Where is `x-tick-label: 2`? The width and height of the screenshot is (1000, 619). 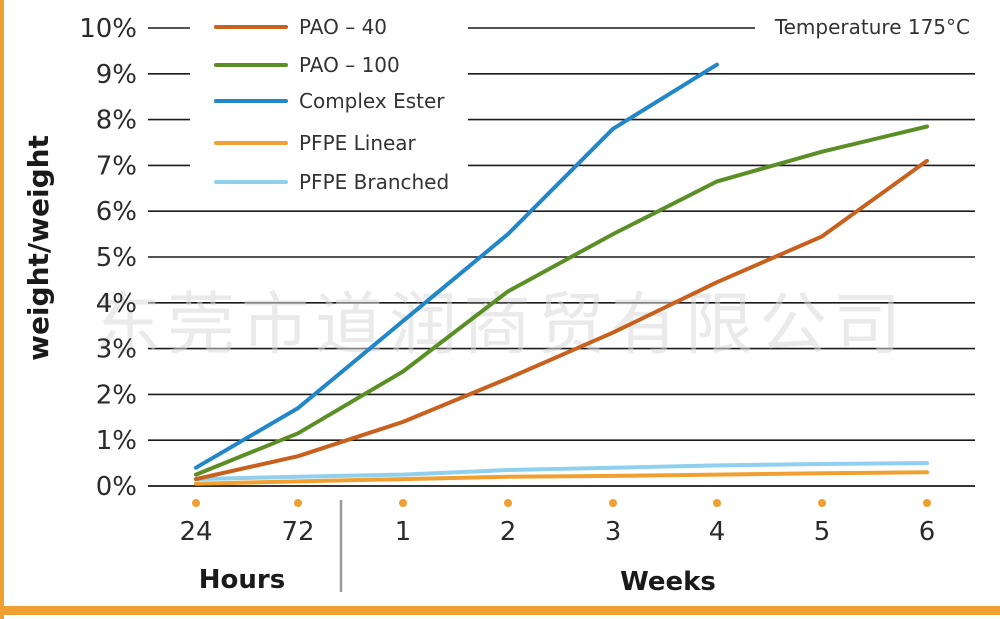 x-tick-label: 2 is located at coordinates (508, 532).